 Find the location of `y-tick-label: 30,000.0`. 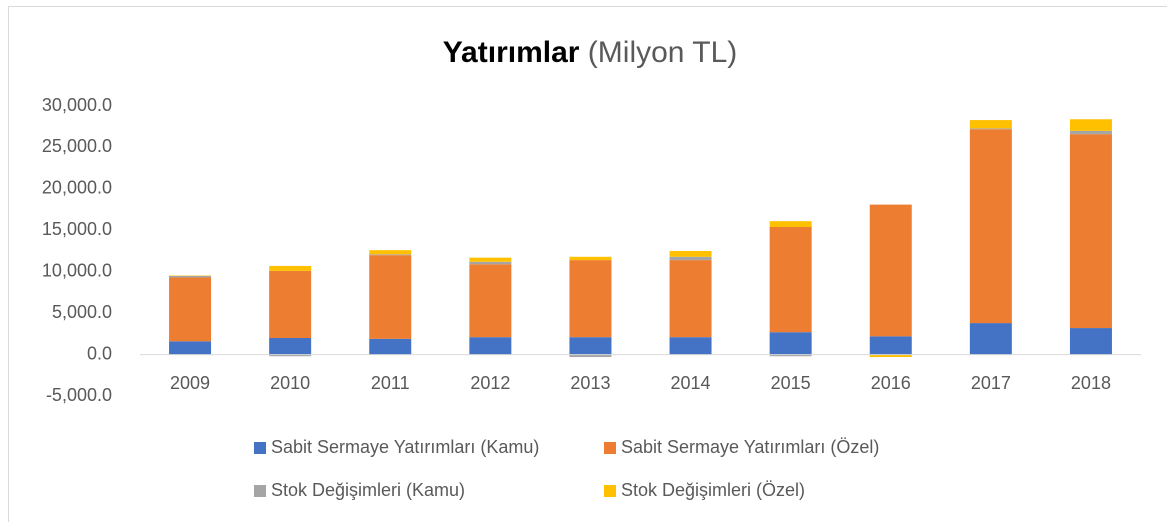

y-tick-label: 30,000.0 is located at coordinates (77, 105).